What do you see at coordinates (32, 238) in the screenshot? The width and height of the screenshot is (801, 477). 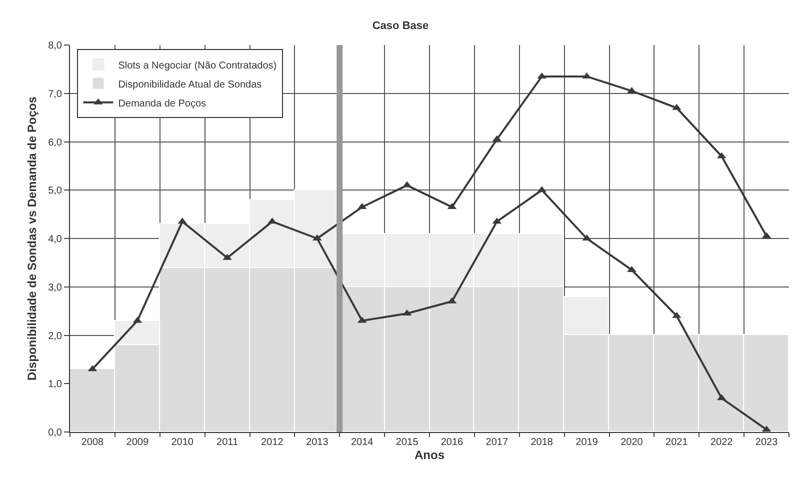 I see `y-axis-title: Disponibilidade de Sondas vs Demanda de Poços` at bounding box center [32, 238].